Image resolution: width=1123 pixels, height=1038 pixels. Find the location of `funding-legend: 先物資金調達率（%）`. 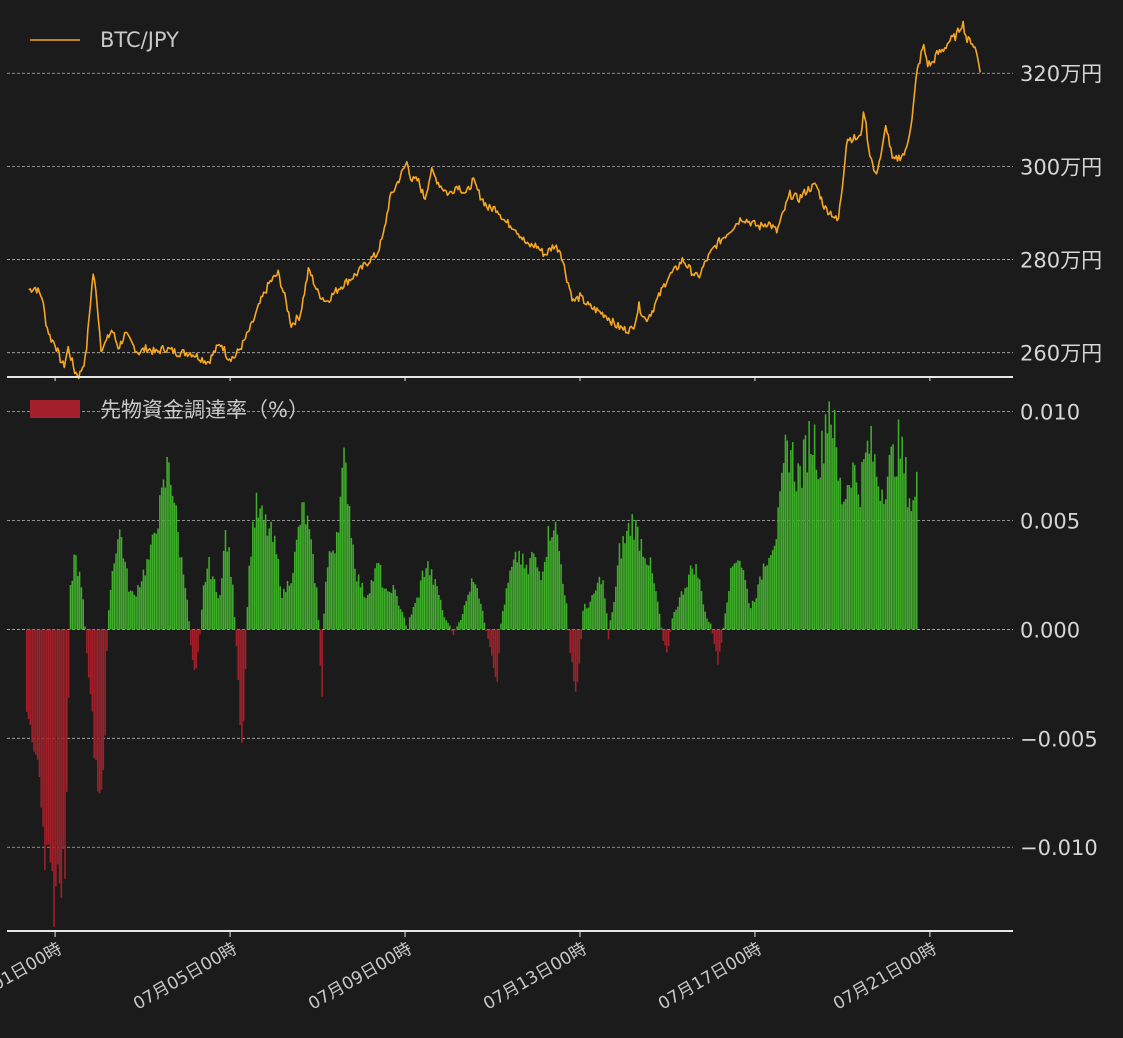

funding-legend: 先物資金調達率（%） is located at coordinates (169, 410).